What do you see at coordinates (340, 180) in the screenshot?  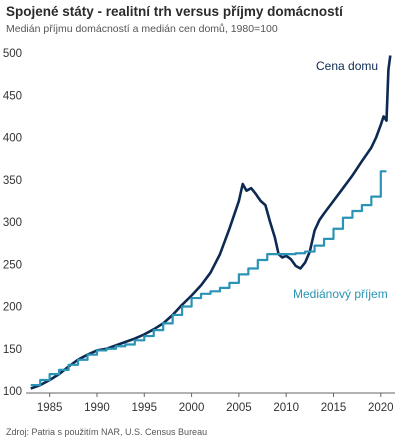 I see `series-labels: Cena domu Mediánový příjem` at bounding box center [340, 180].